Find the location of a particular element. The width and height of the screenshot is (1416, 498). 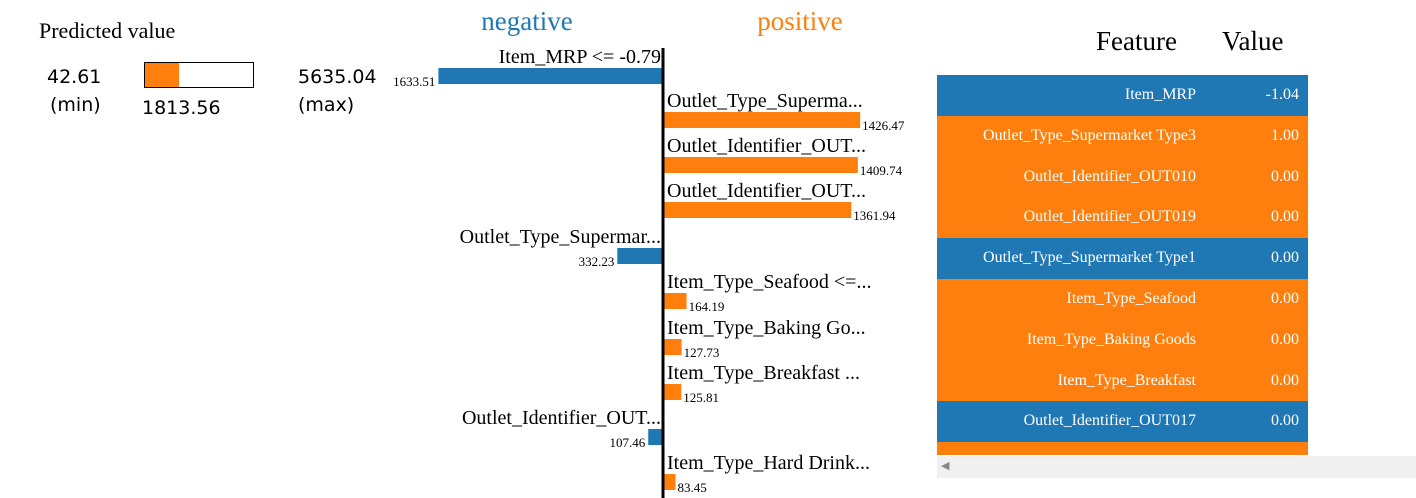

negative-header: negative is located at coordinates (526, 21).